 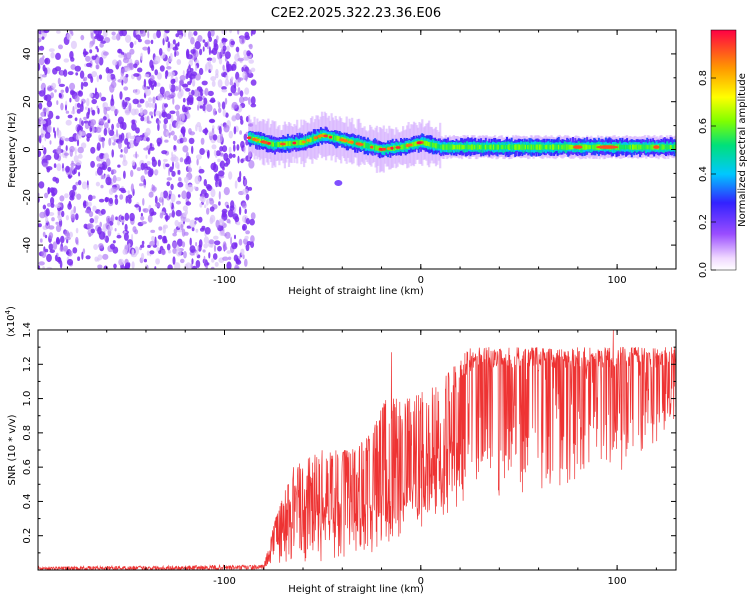 I want to click on y-tick-label: 0, so click(x=27, y=149).